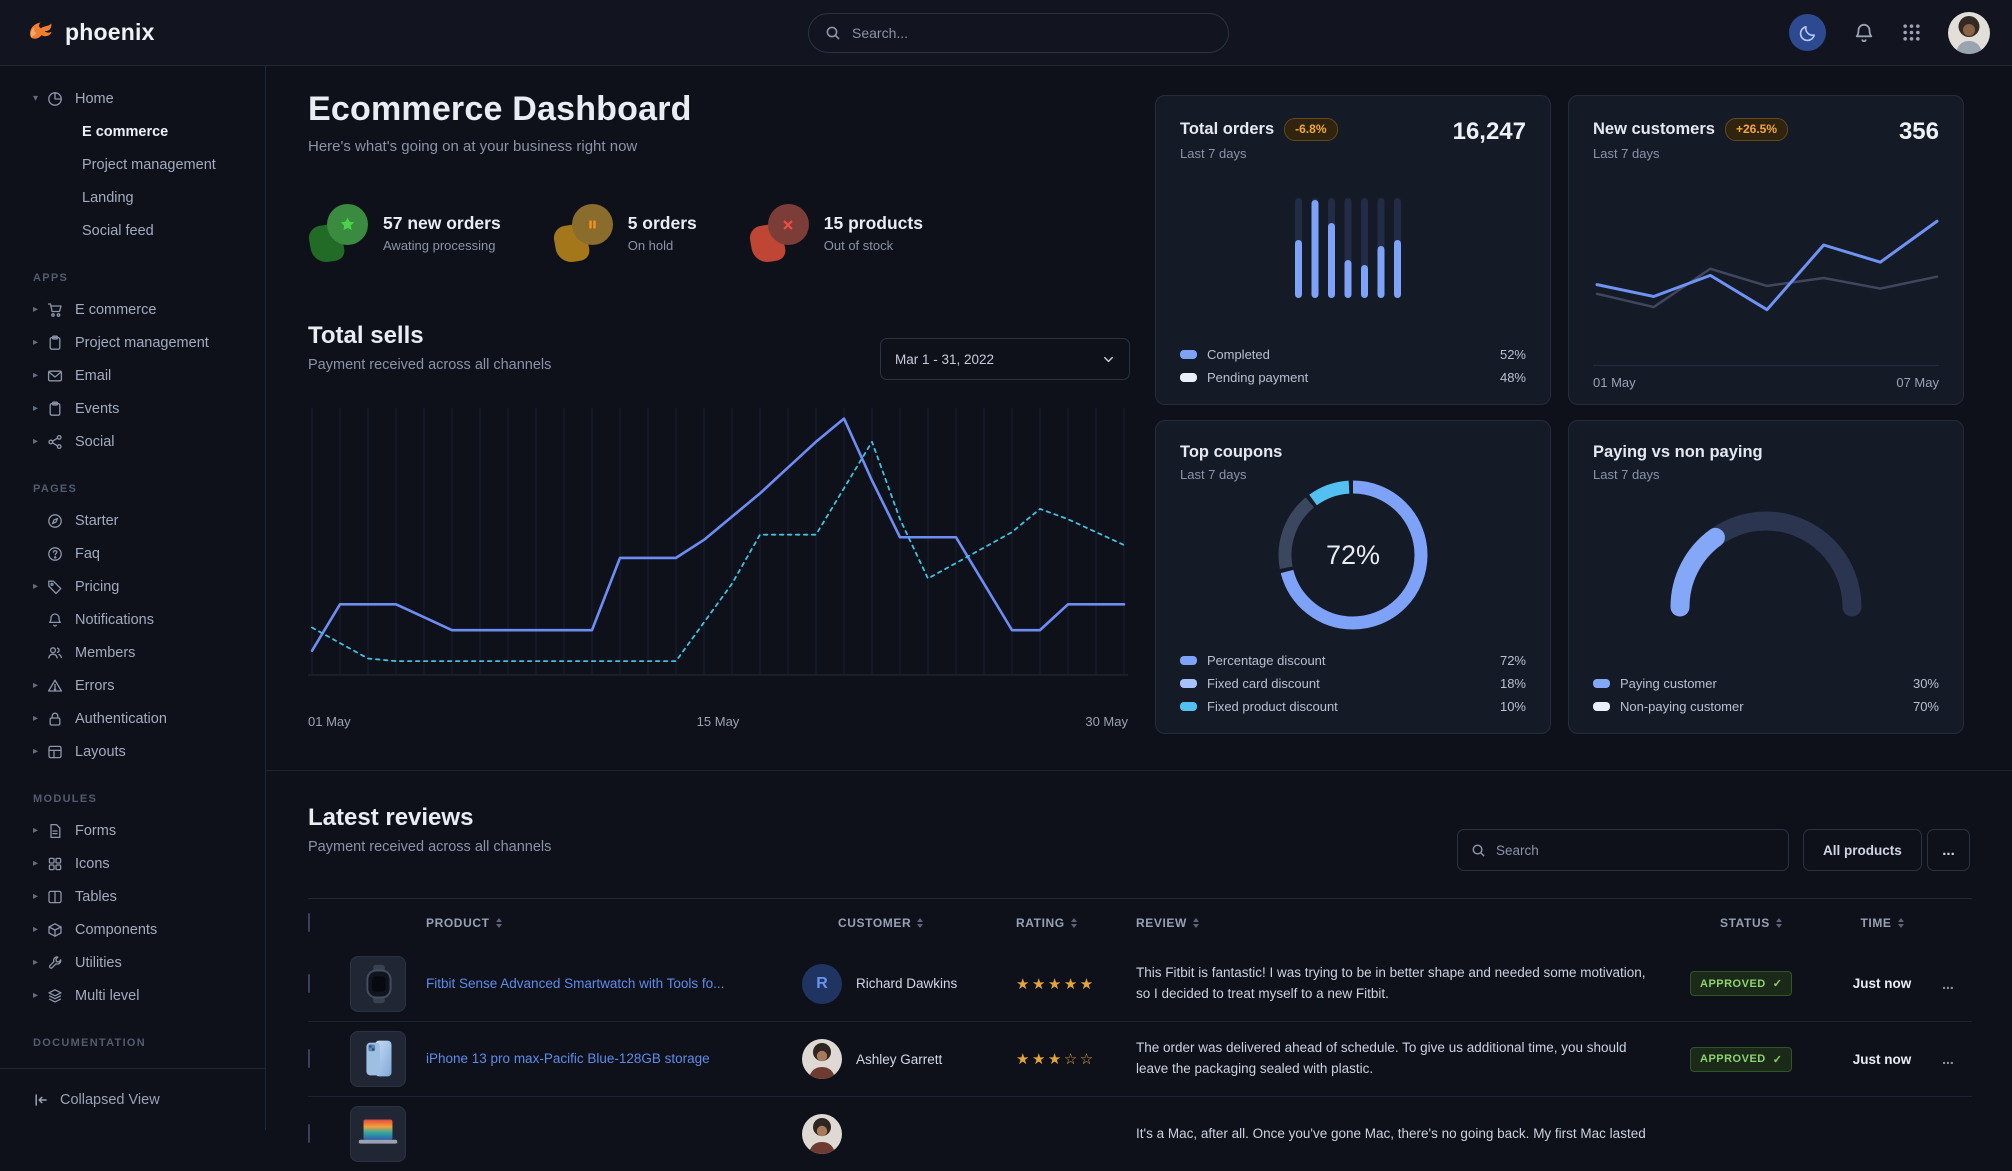 This screenshot has width=2012, height=1171. Describe the element at coordinates (143, 553) in the screenshot. I see `sidebar-item-faq: Faq` at that location.